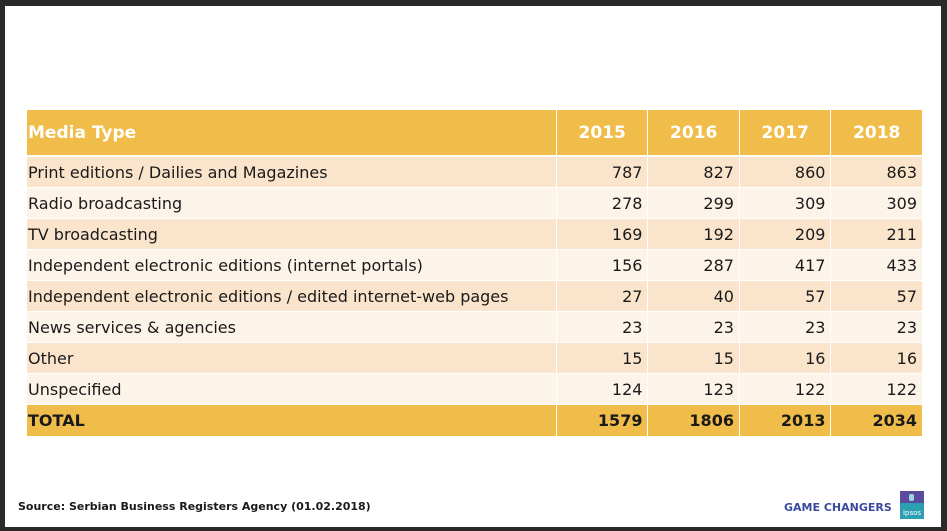 The height and width of the screenshot is (531, 947). Describe the element at coordinates (292, 172) in the screenshot. I see `media-type-cell: Print editions / Dailies and Magazines` at that location.